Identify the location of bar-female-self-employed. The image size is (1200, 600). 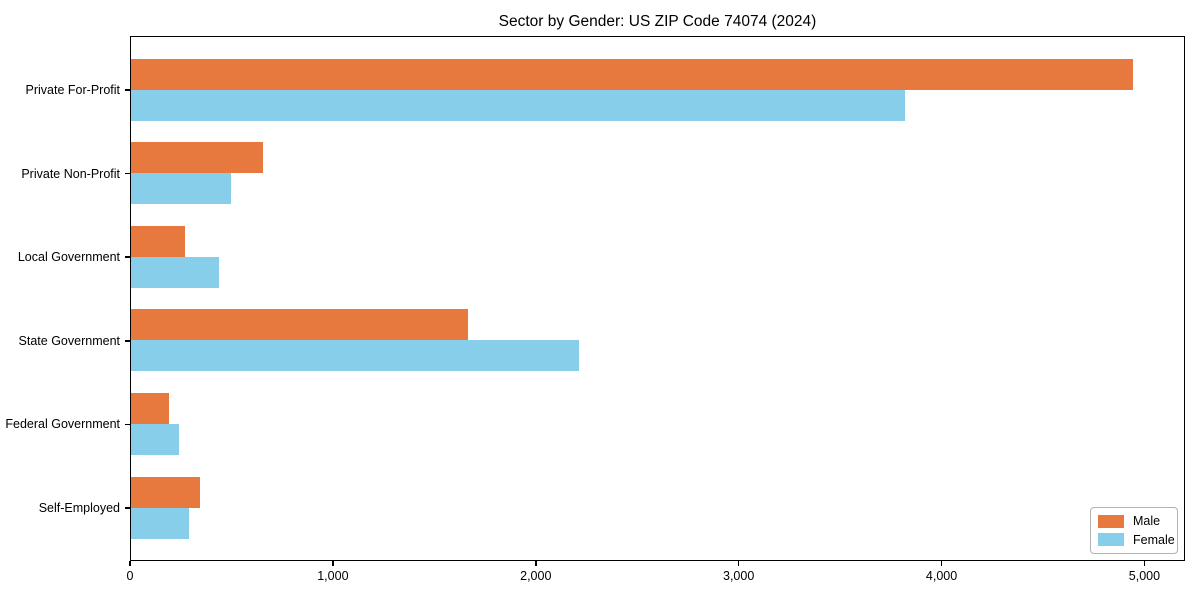
(160, 523).